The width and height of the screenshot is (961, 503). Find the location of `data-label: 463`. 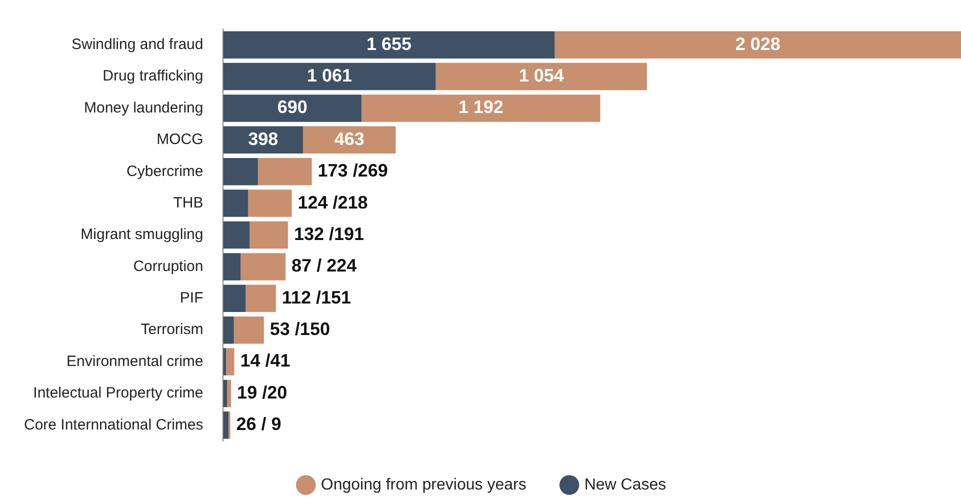

data-label: 463 is located at coordinates (349, 138).